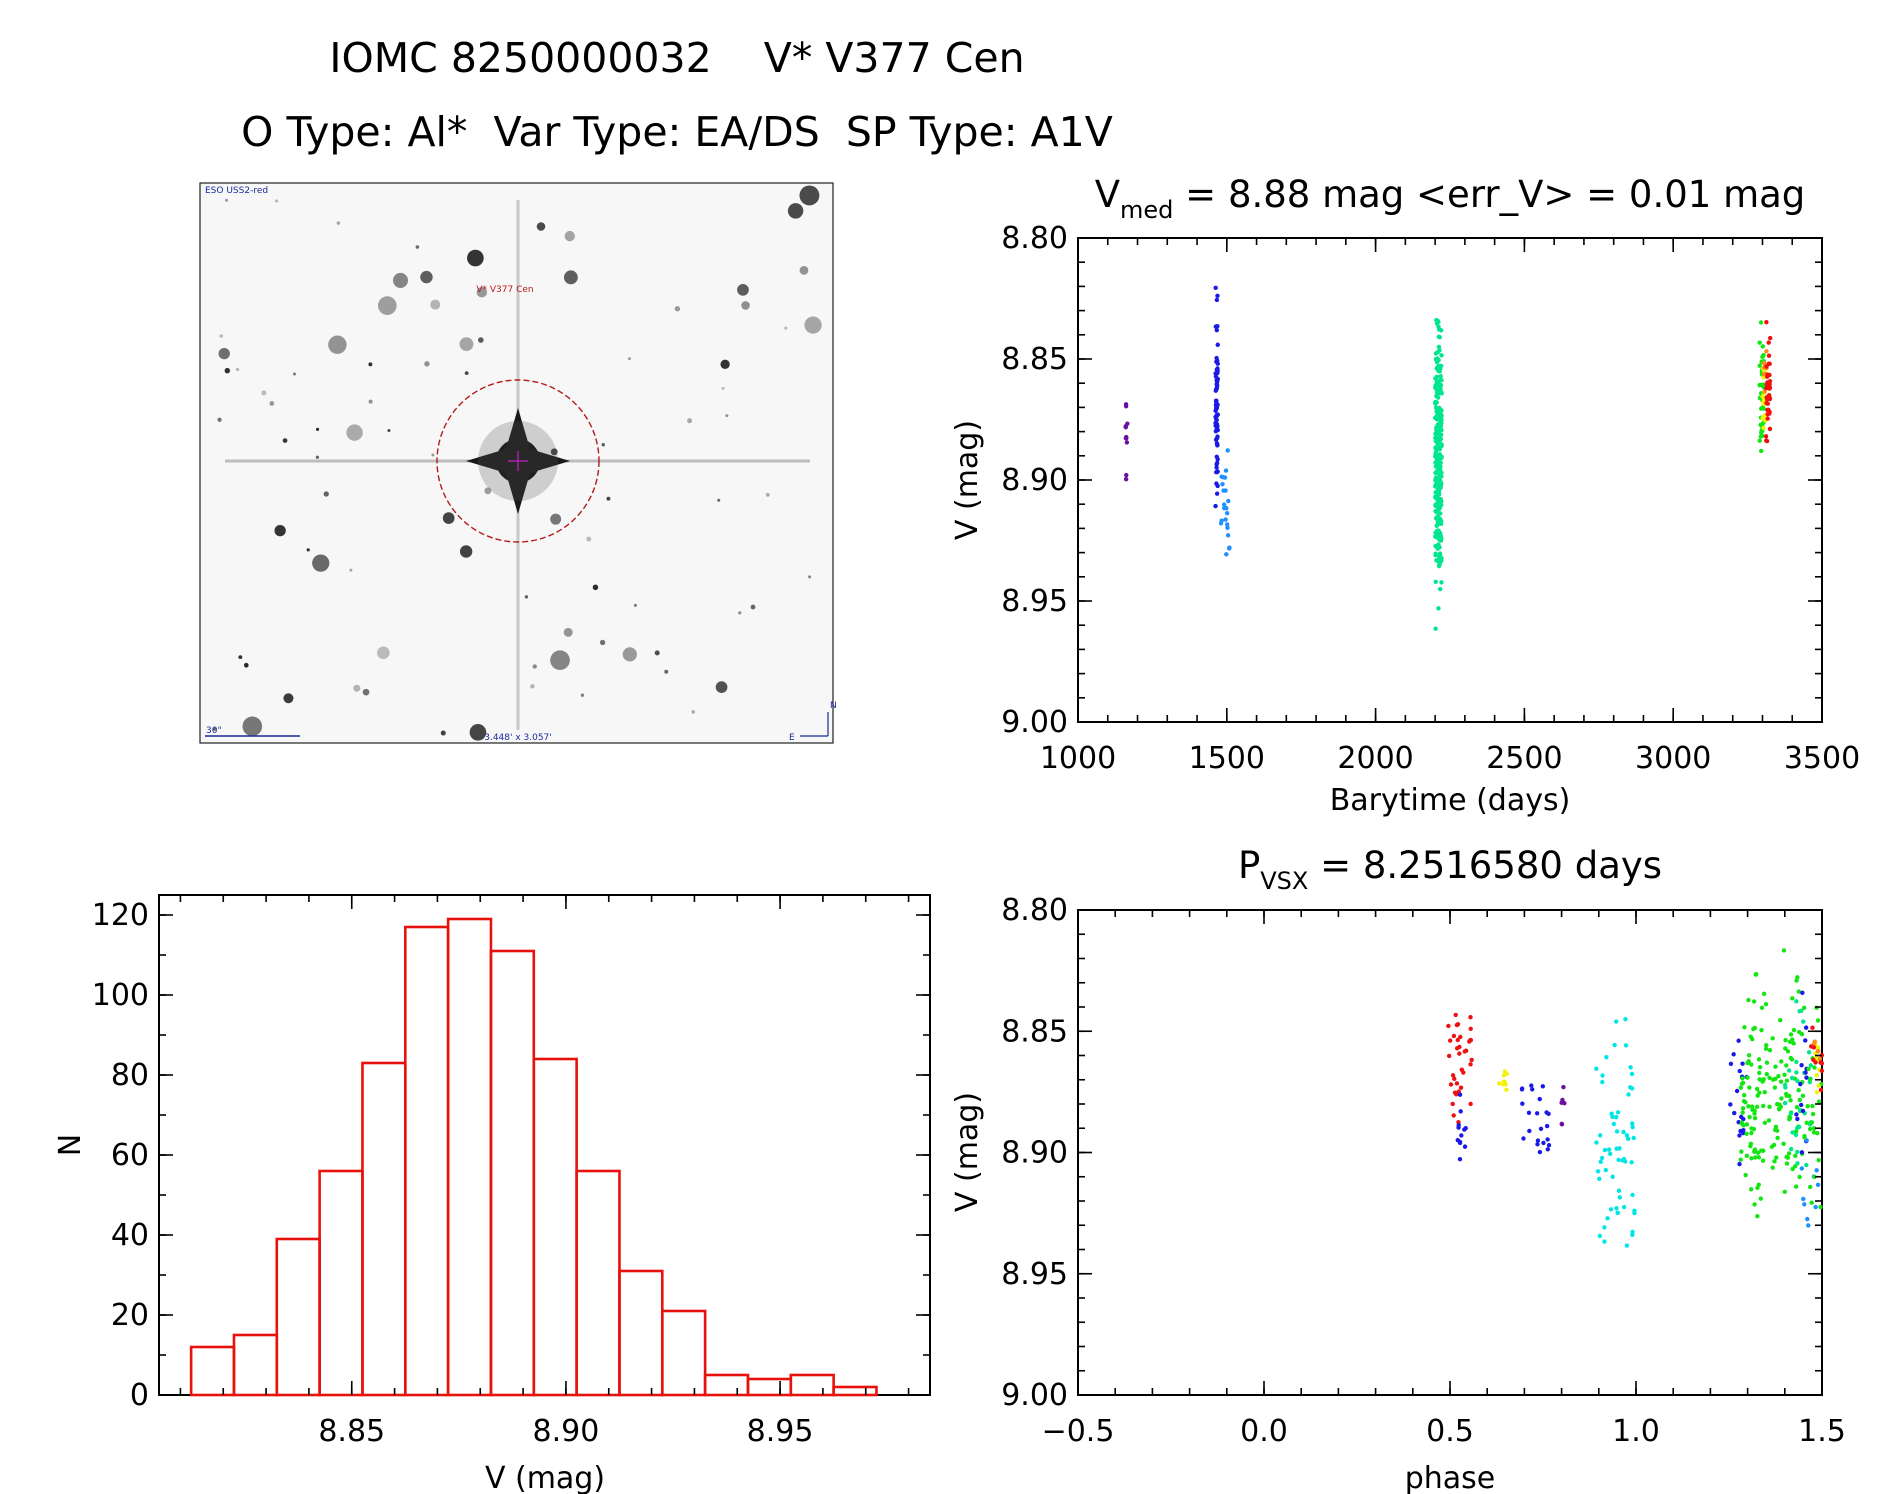 Image resolution: width=1889 pixels, height=1494 pixels. What do you see at coordinates (1034, 1153) in the screenshot?
I see `y-tick-label: 8.90` at bounding box center [1034, 1153].